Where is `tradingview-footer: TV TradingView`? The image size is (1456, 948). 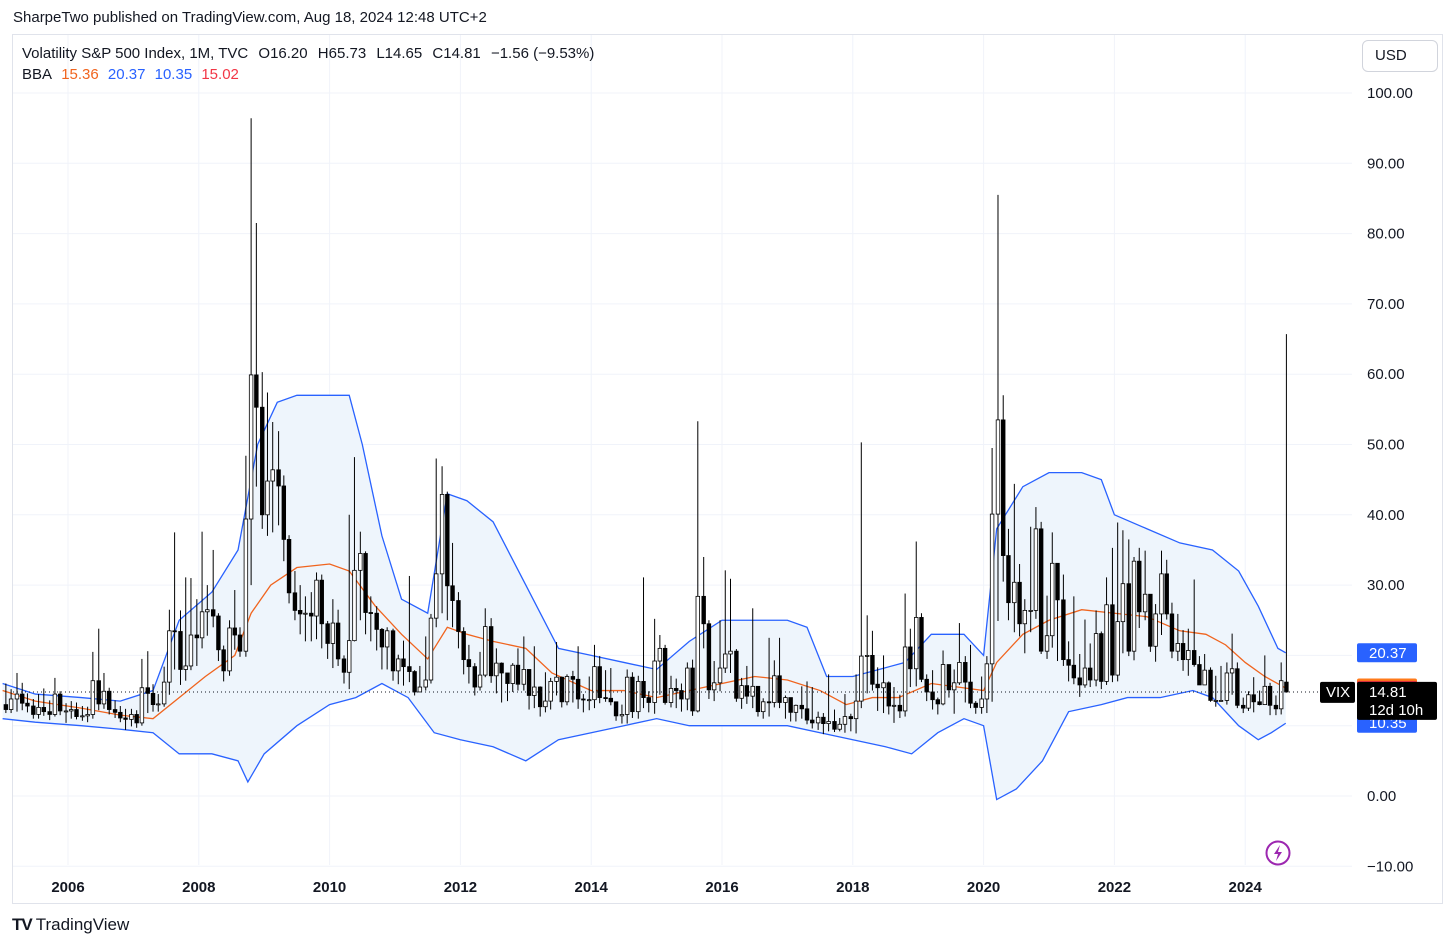 tradingview-footer: TV TradingView is located at coordinates (70, 925).